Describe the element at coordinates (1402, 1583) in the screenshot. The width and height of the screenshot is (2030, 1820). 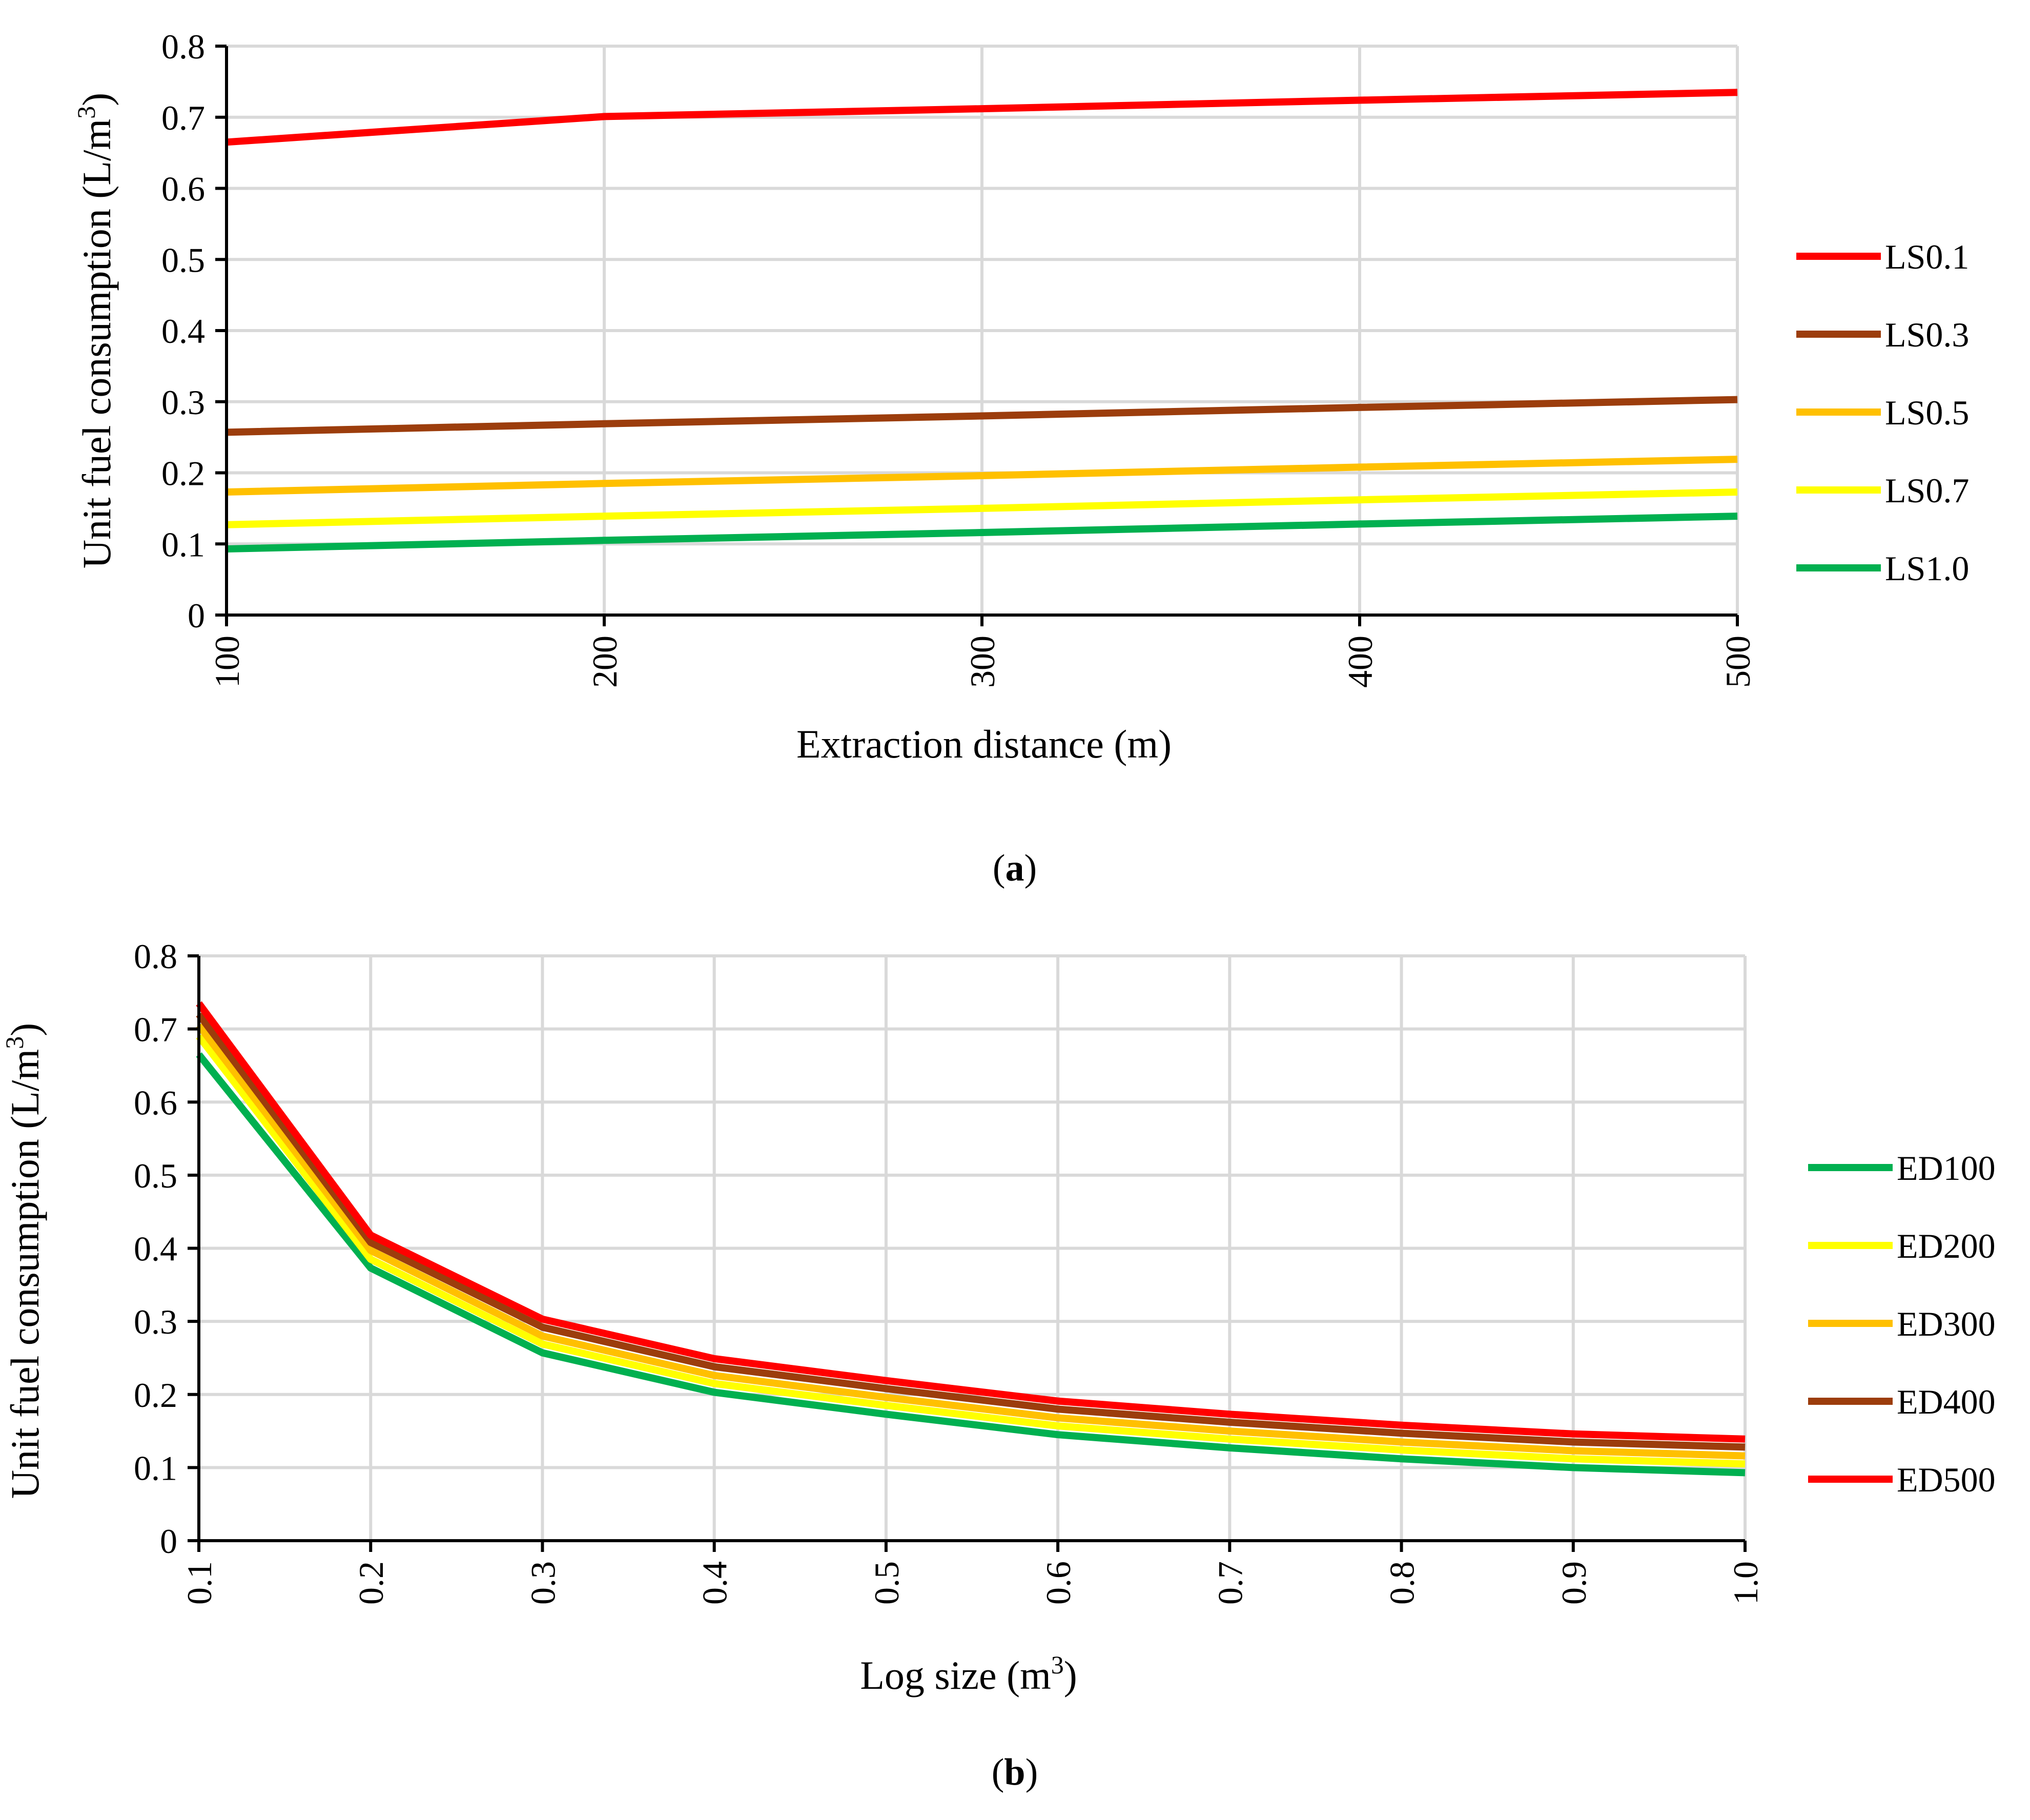
I see `chart-b-x-tick-label: 0.8` at that location.